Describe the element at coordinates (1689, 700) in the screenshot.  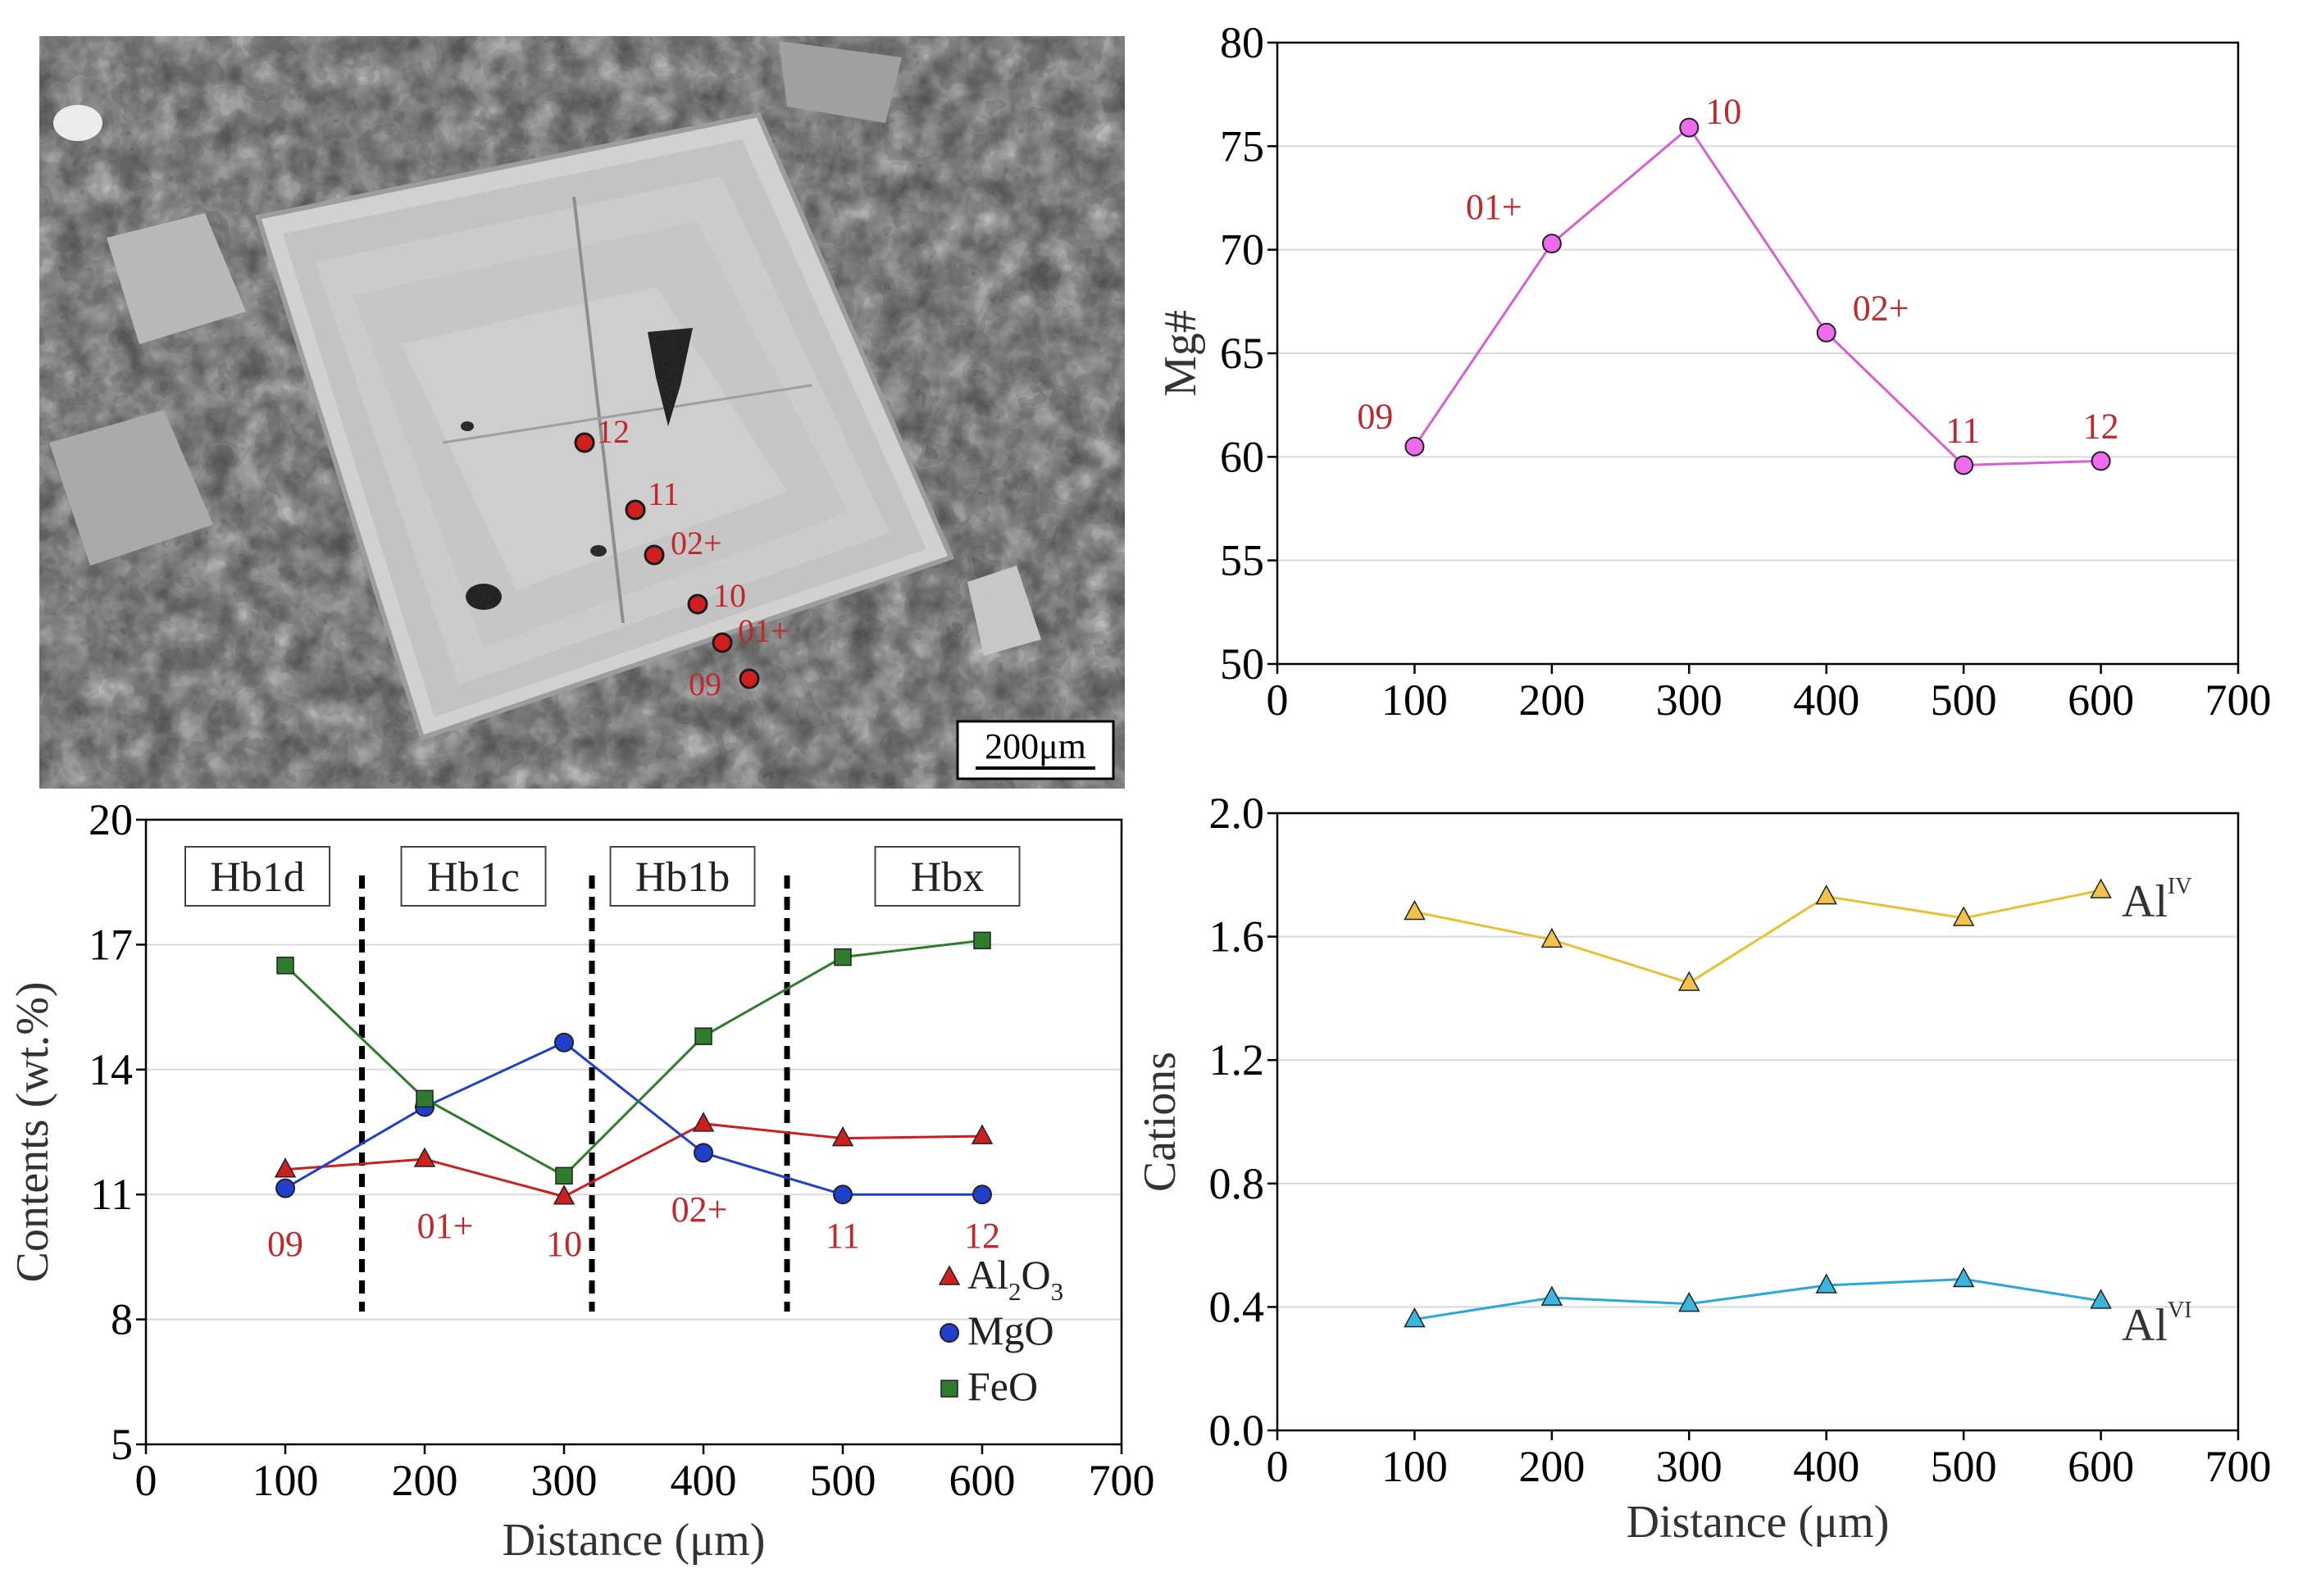
I see `x-tick-label: 300` at that location.